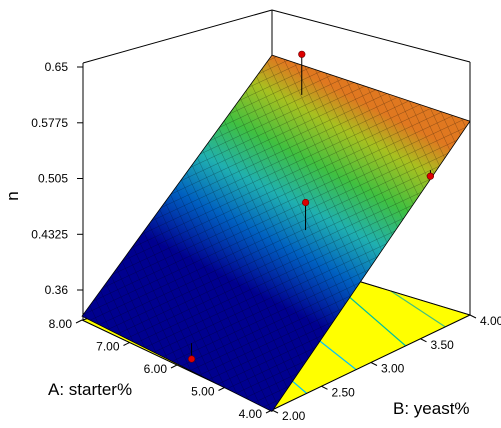 This screenshot has height=428, width=501. What do you see at coordinates (344, 392) in the screenshot?
I see `b-tick-label: 2.50` at bounding box center [344, 392].